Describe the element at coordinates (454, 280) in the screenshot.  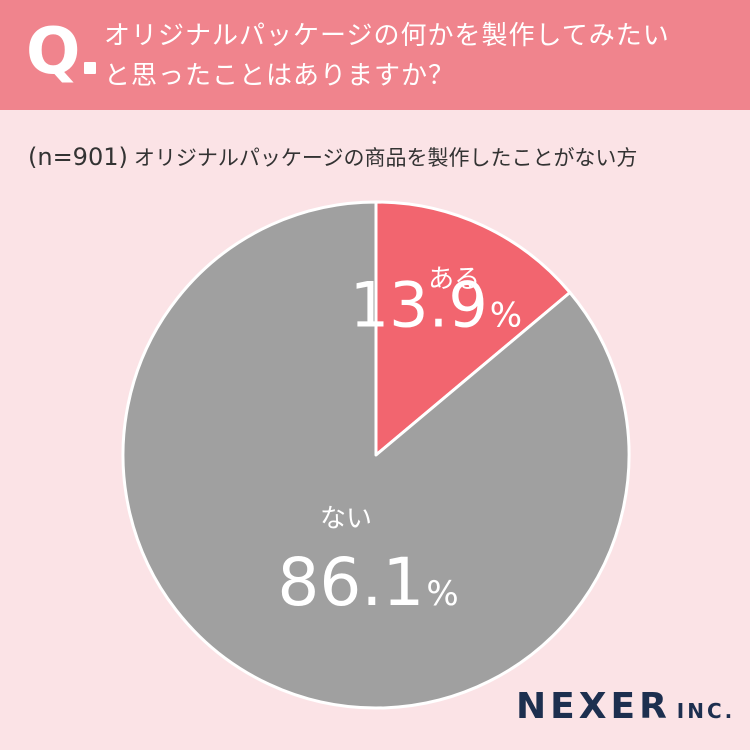
I see `slice-label-1: ある` at that location.